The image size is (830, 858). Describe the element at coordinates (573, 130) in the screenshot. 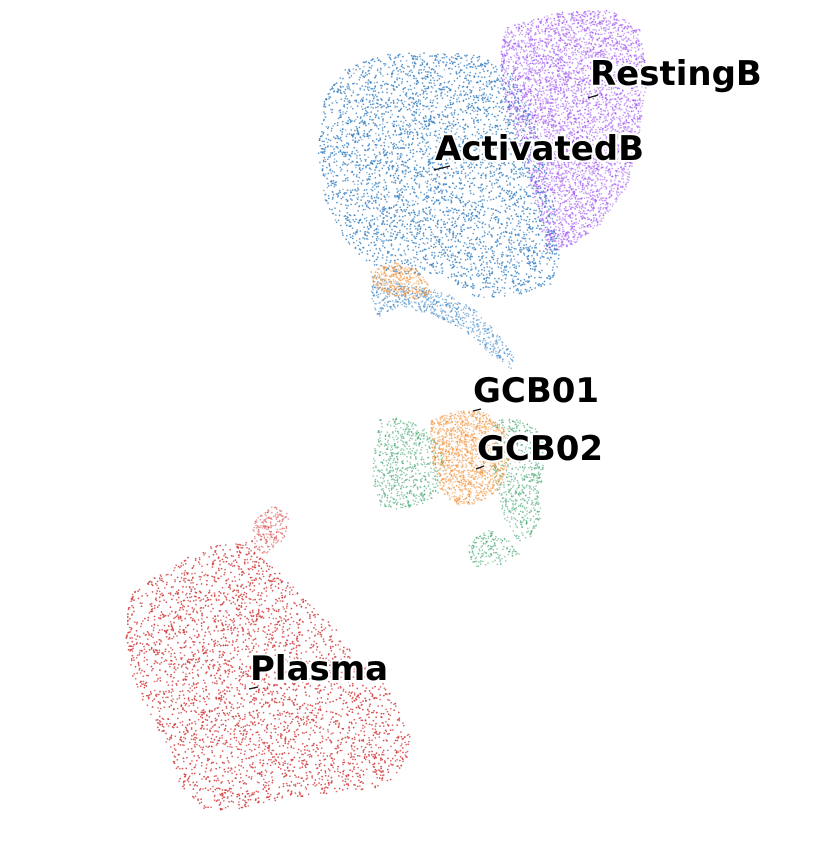

I see `cluster-points-restingb` at that location.